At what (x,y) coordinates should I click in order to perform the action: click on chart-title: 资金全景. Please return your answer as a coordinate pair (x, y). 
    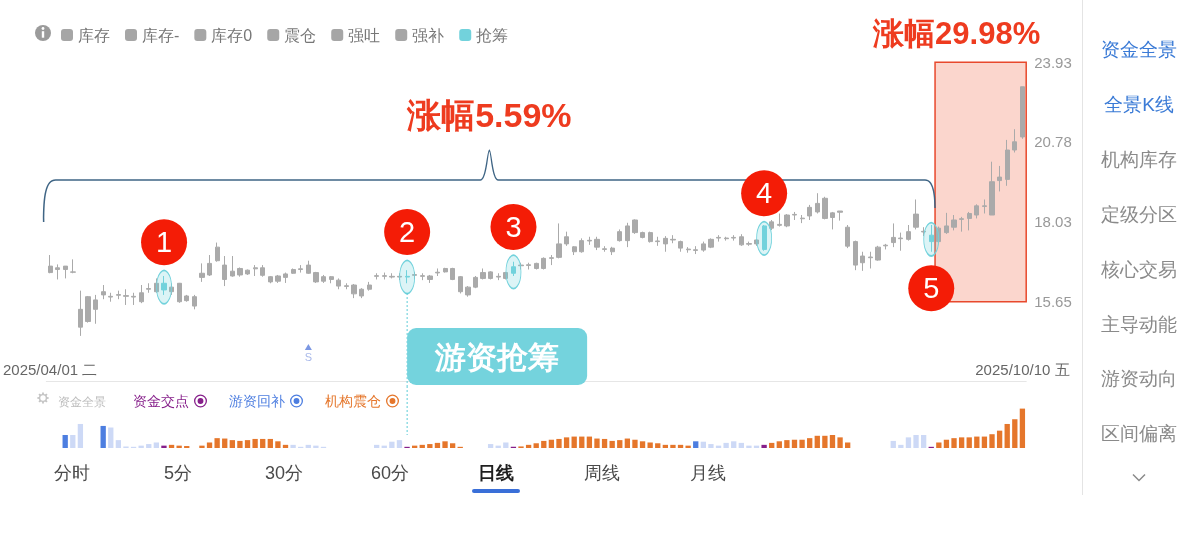
    Looking at the image, I should click on (82, 402).